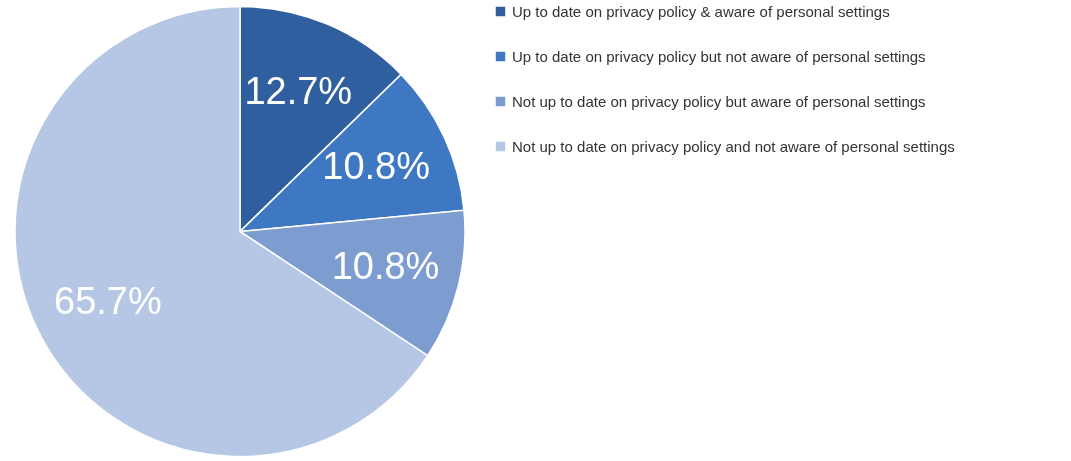 The height and width of the screenshot is (461, 1071). I want to click on legend-label: Up to date on privacy policy but not aware of personal settings, so click(719, 56).